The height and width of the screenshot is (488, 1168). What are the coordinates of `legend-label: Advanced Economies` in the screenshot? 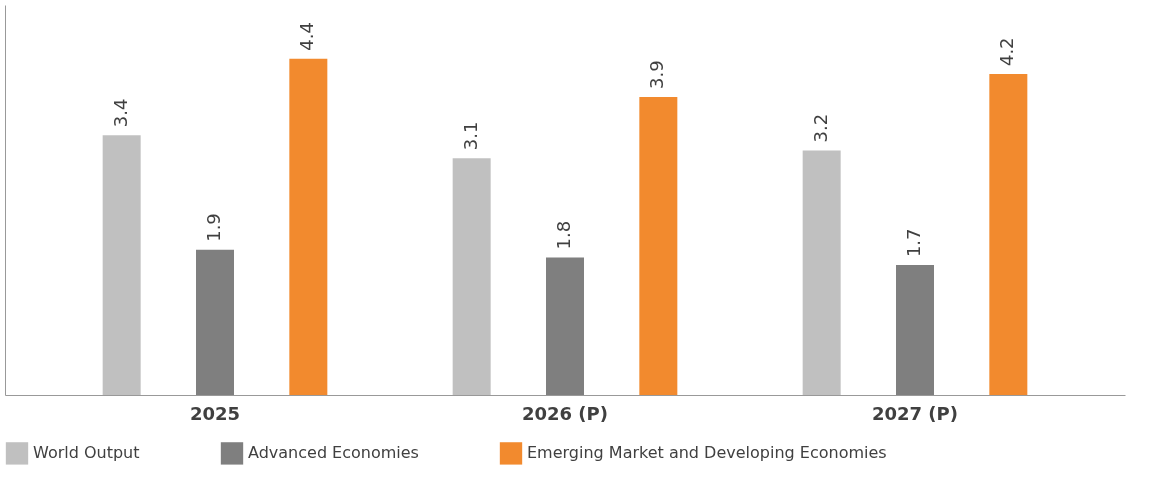 It's located at (333, 453).